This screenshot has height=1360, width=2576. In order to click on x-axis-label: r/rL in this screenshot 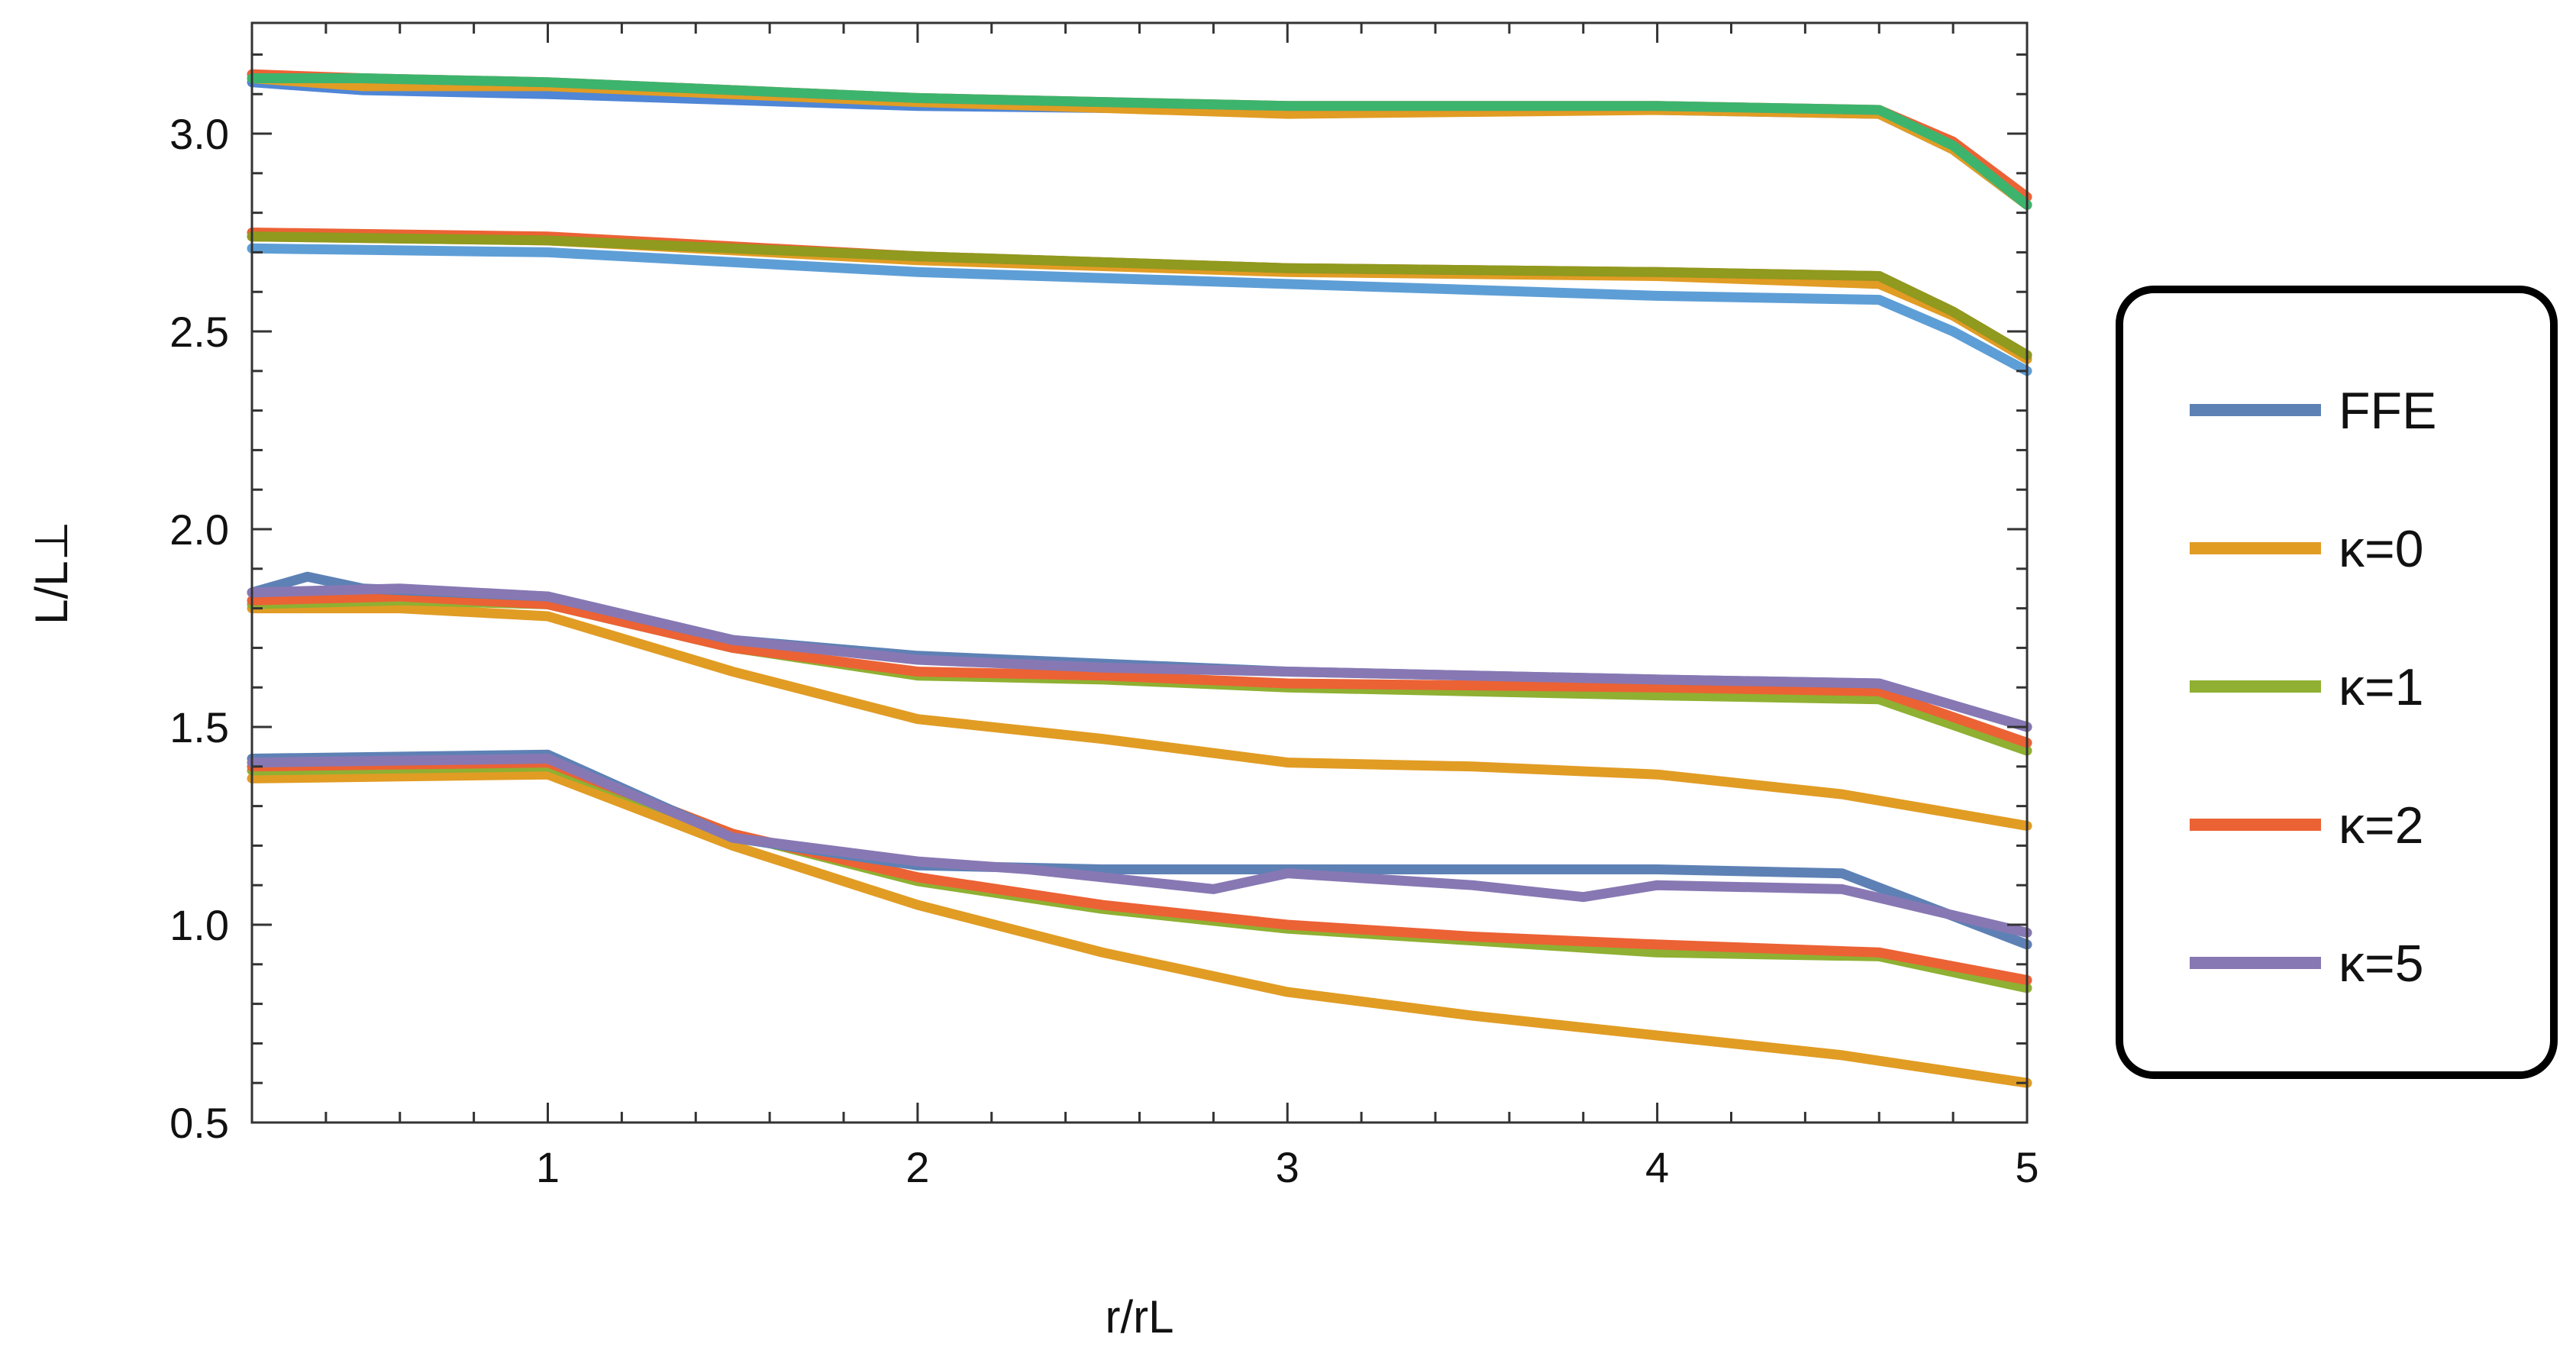, I will do `click(1140, 1316)`.